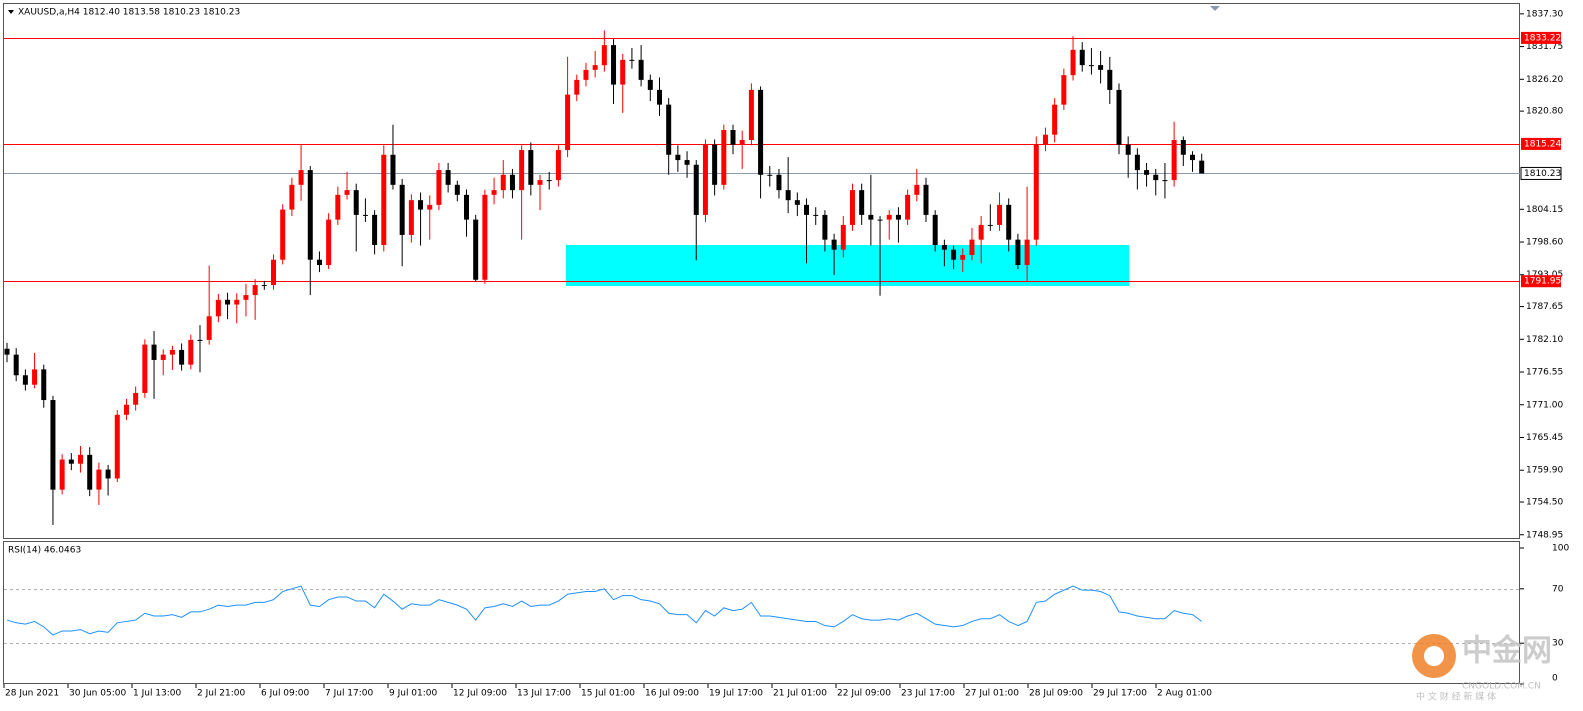 The height and width of the screenshot is (711, 1583). I want to click on x-tick-label: 28 Jun 2021, so click(32, 694).